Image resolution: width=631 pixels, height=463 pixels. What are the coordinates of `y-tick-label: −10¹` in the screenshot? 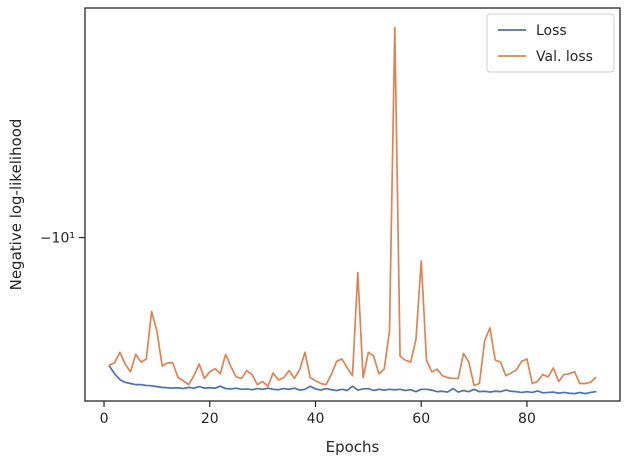 It's located at (57, 239).